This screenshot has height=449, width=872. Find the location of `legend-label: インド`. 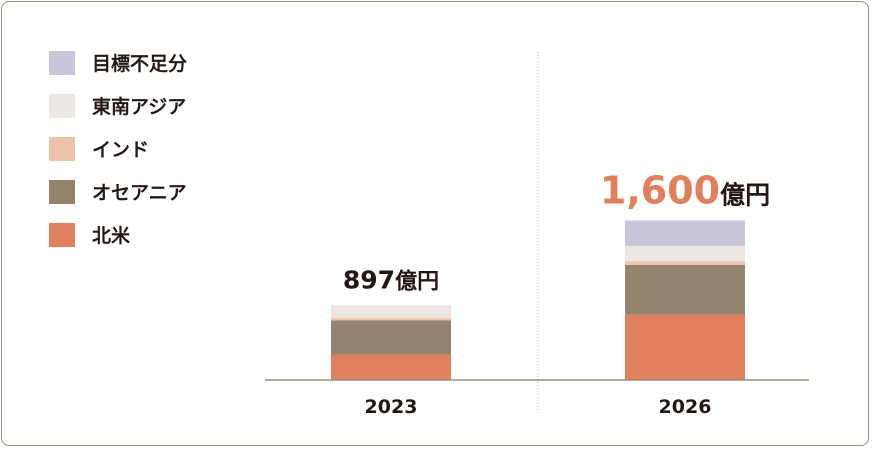

legend-label: インド is located at coordinates (120, 150).